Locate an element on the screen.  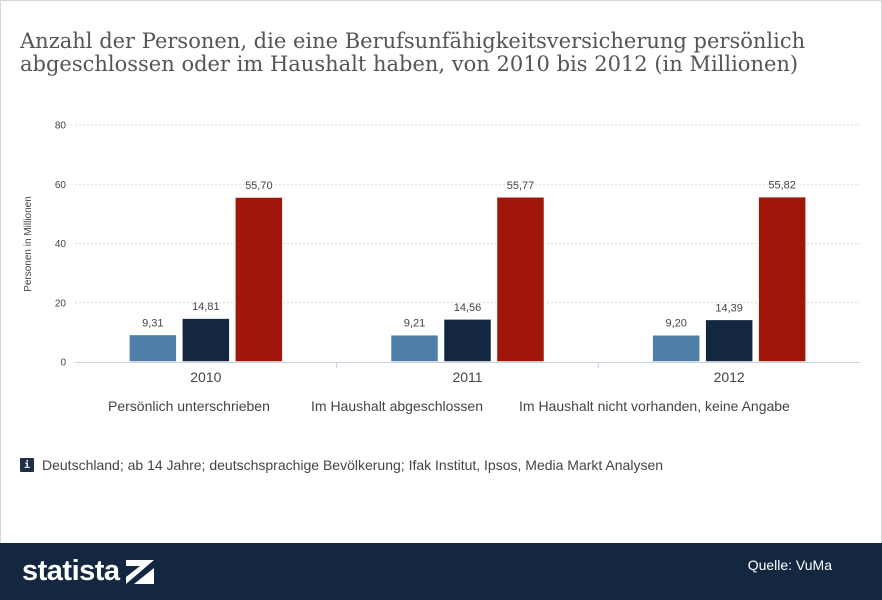
info-icon: i is located at coordinates (27, 465).